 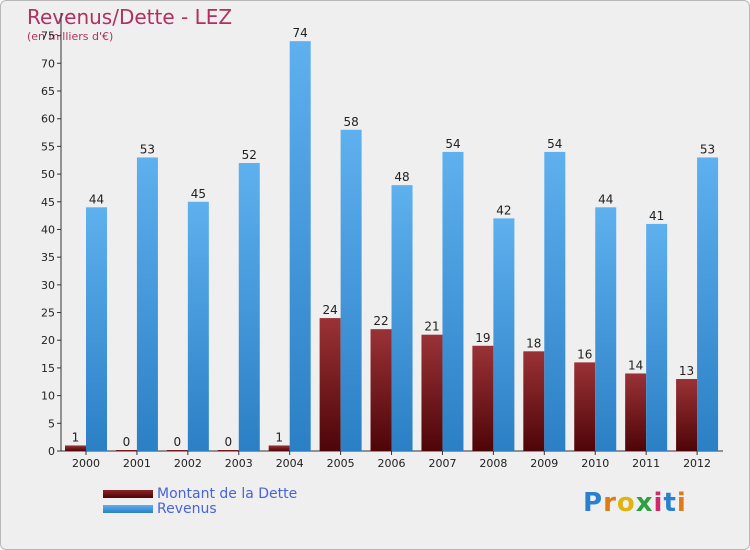 What do you see at coordinates (392, 463) in the screenshot?
I see `x-tick-label: 2006` at bounding box center [392, 463].